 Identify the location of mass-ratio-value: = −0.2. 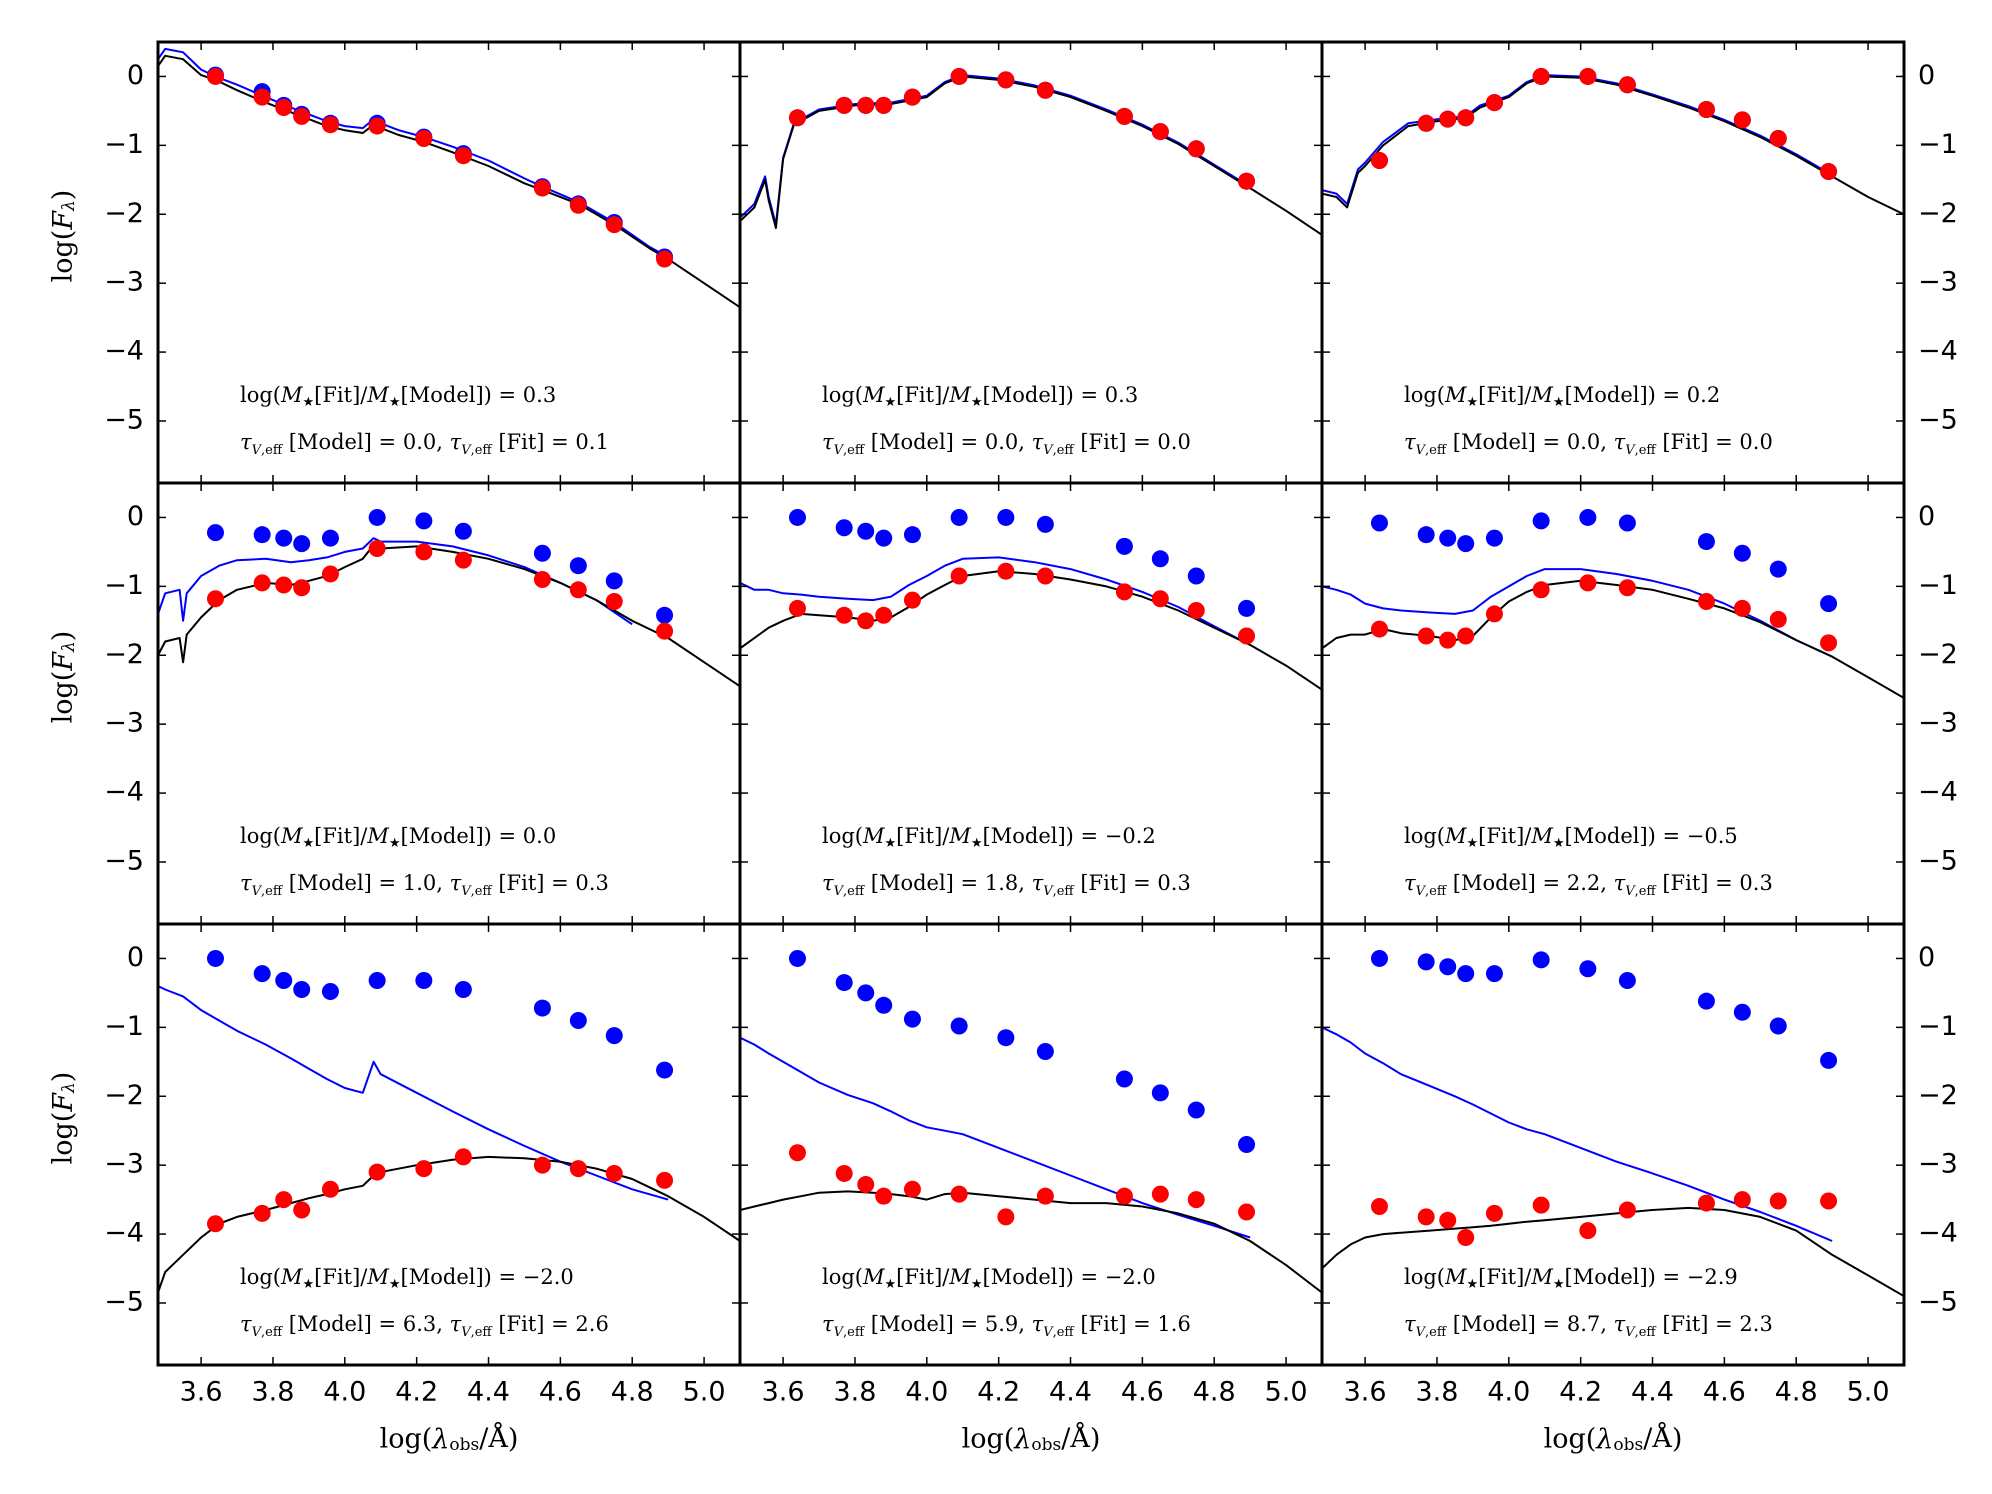
(1118, 836).